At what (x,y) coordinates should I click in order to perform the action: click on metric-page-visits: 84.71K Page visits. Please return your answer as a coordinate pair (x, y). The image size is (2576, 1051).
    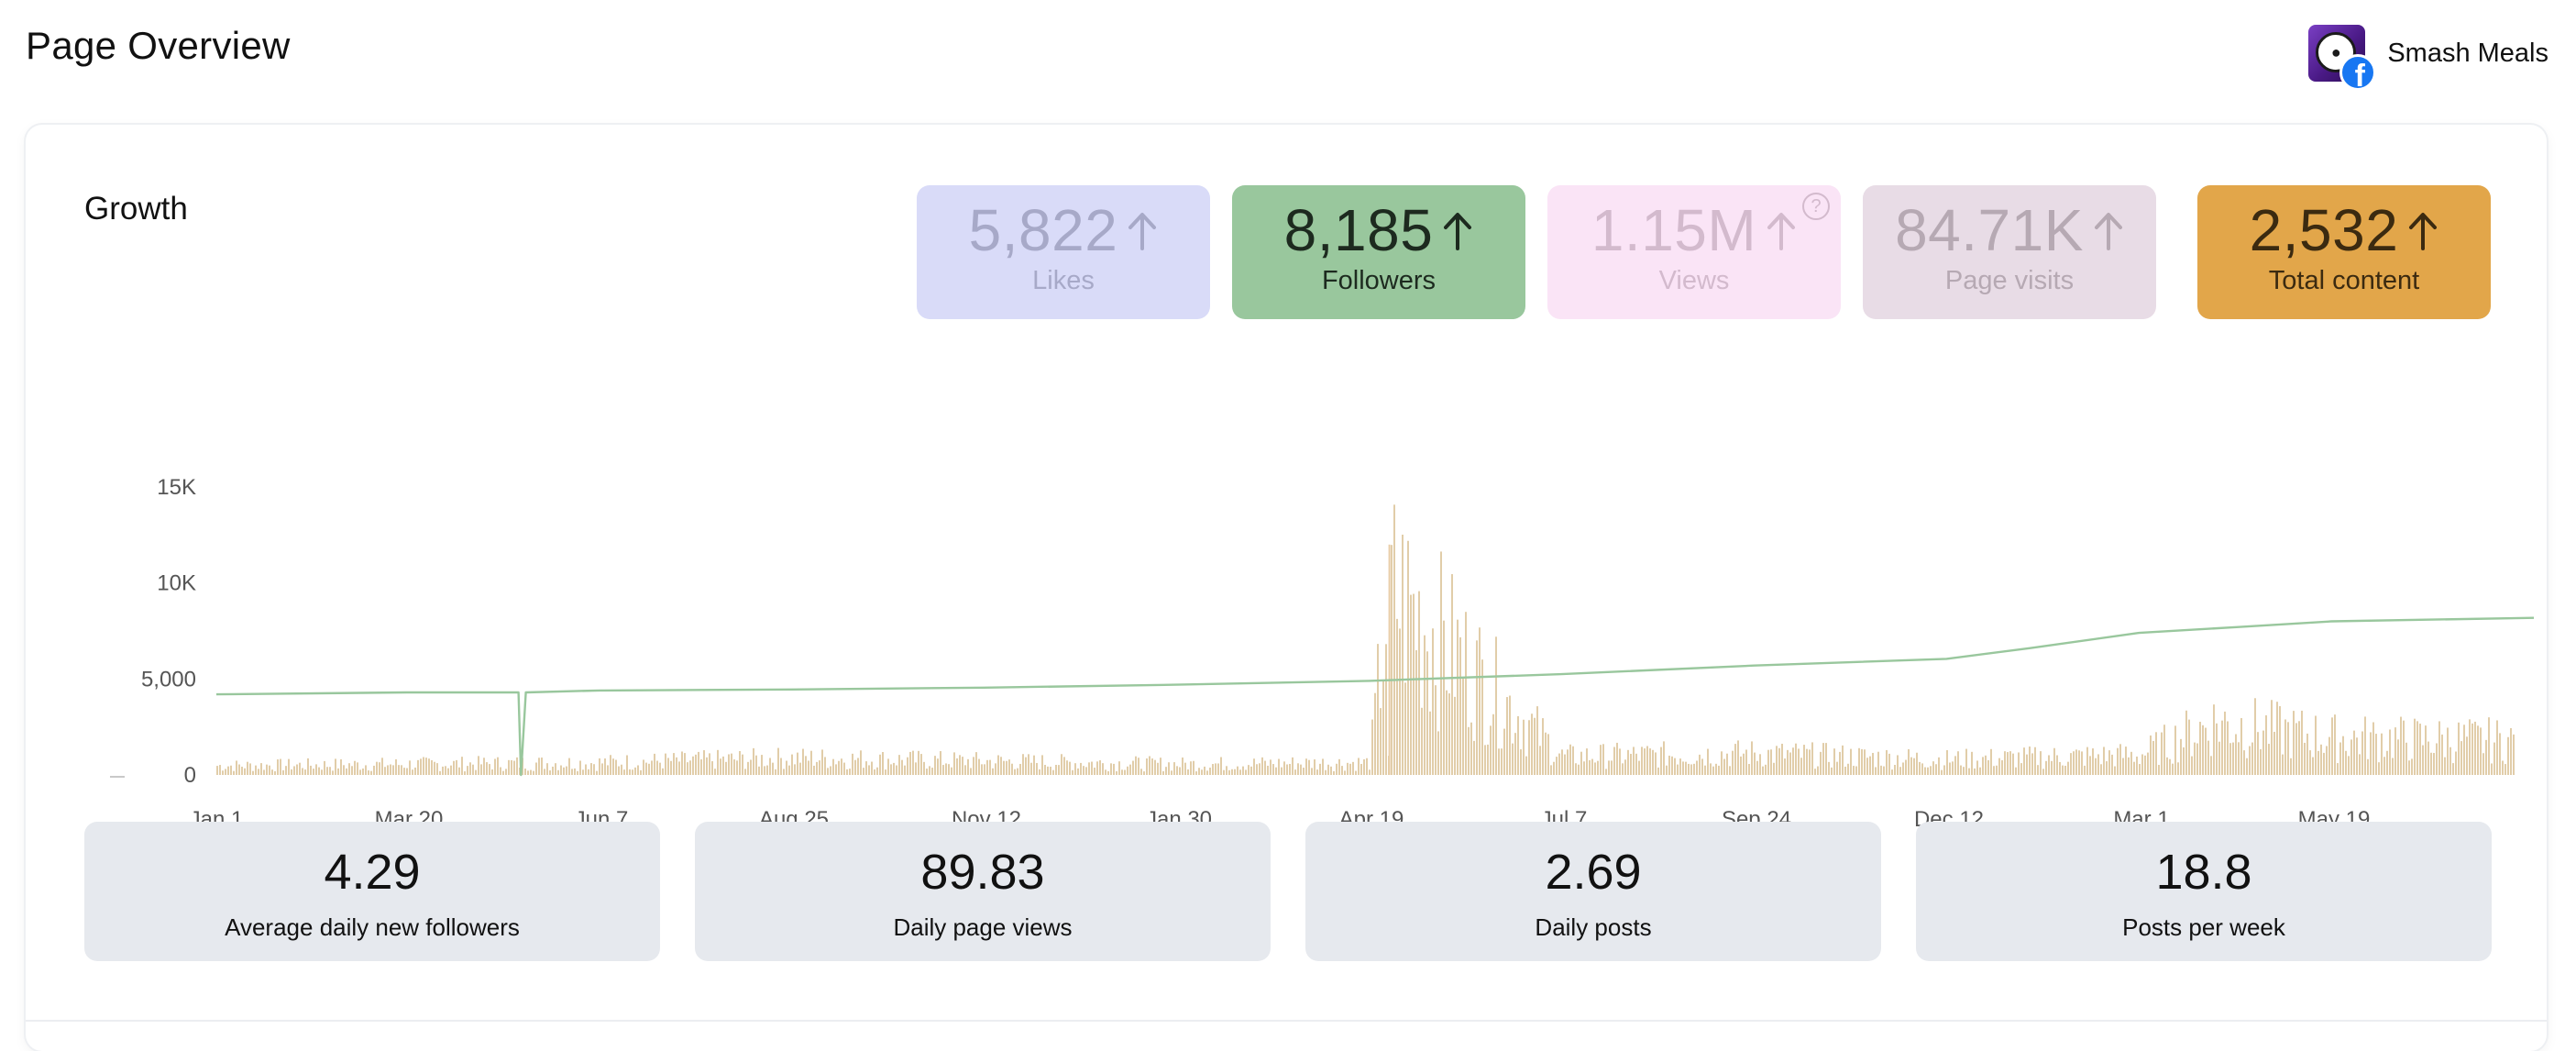
    Looking at the image, I should click on (2010, 252).